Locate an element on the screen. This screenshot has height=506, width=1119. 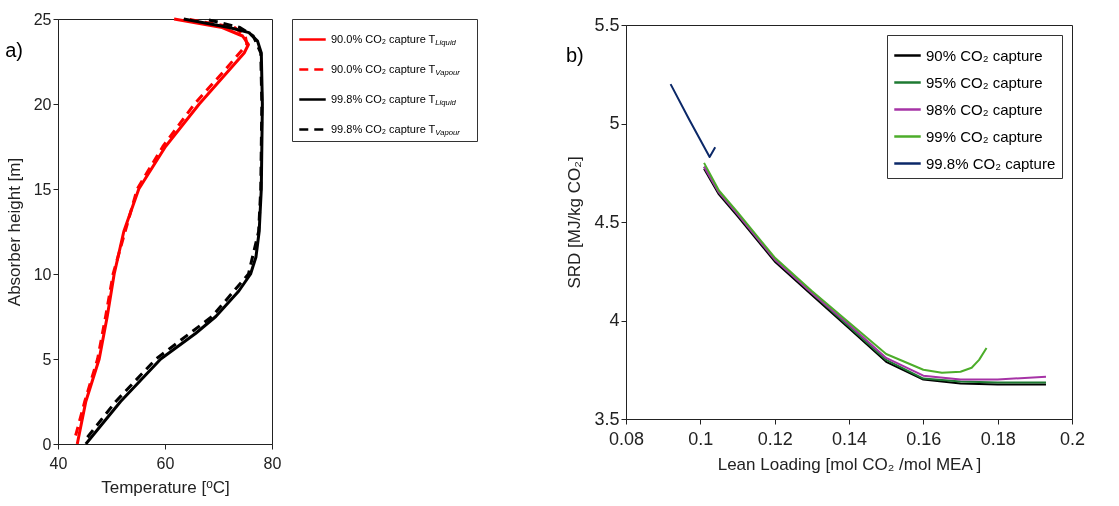
legend-label: 99.8% CO₂ capture T$_{Liquid}$ is located at coordinates (394, 99).